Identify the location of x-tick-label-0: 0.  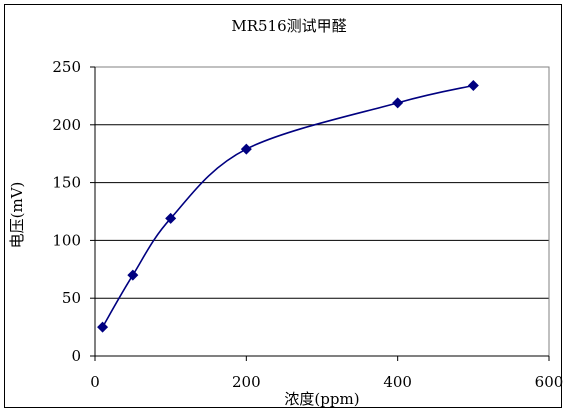
(95, 382).